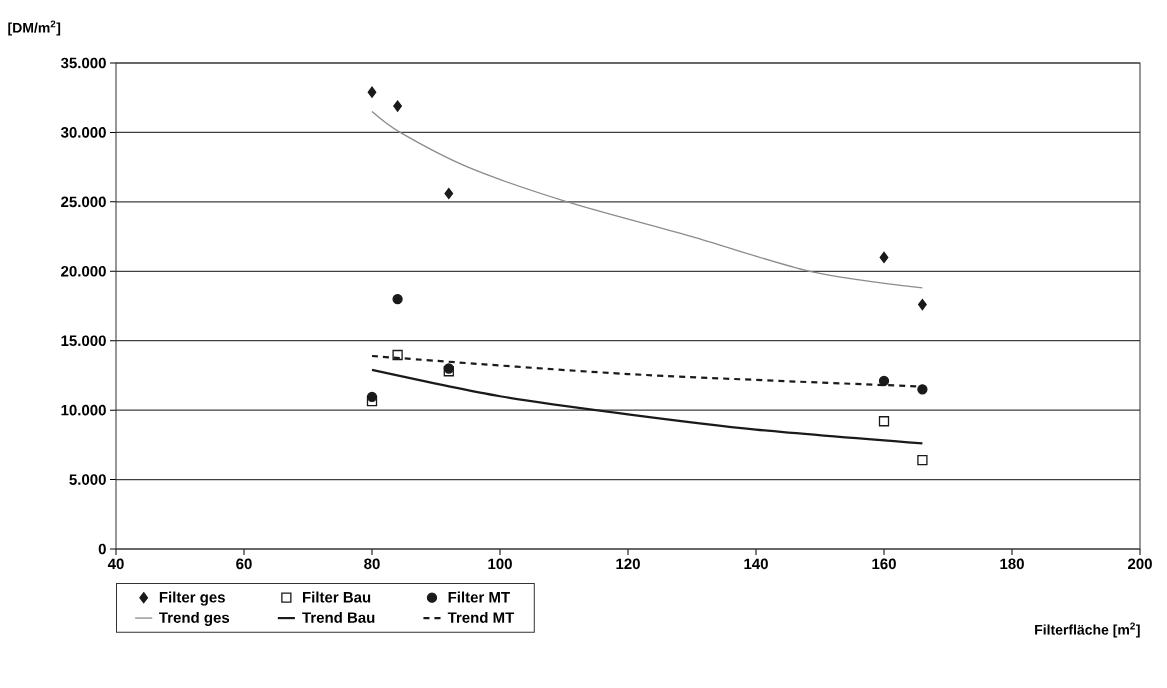 The height and width of the screenshot is (688, 1167). What do you see at coordinates (83, 341) in the screenshot?
I see `y-tick-label: 15.000` at bounding box center [83, 341].